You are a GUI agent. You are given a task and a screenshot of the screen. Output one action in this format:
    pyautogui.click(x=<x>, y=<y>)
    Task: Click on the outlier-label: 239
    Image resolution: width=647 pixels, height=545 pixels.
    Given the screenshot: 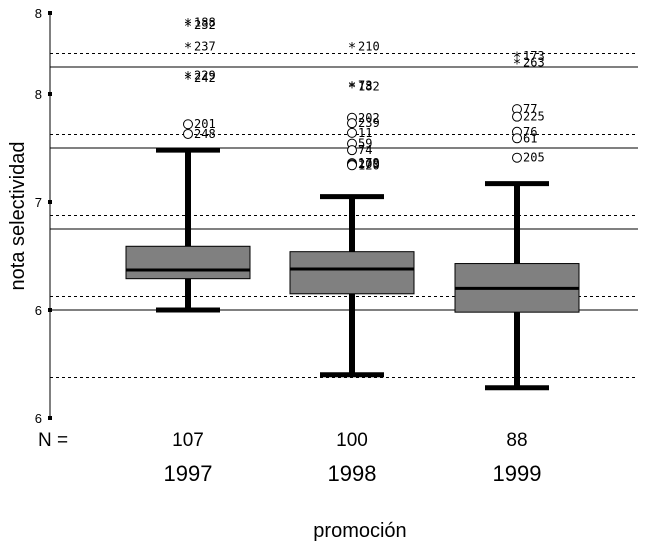 What is the action you would take?
    pyautogui.click(x=369, y=123)
    